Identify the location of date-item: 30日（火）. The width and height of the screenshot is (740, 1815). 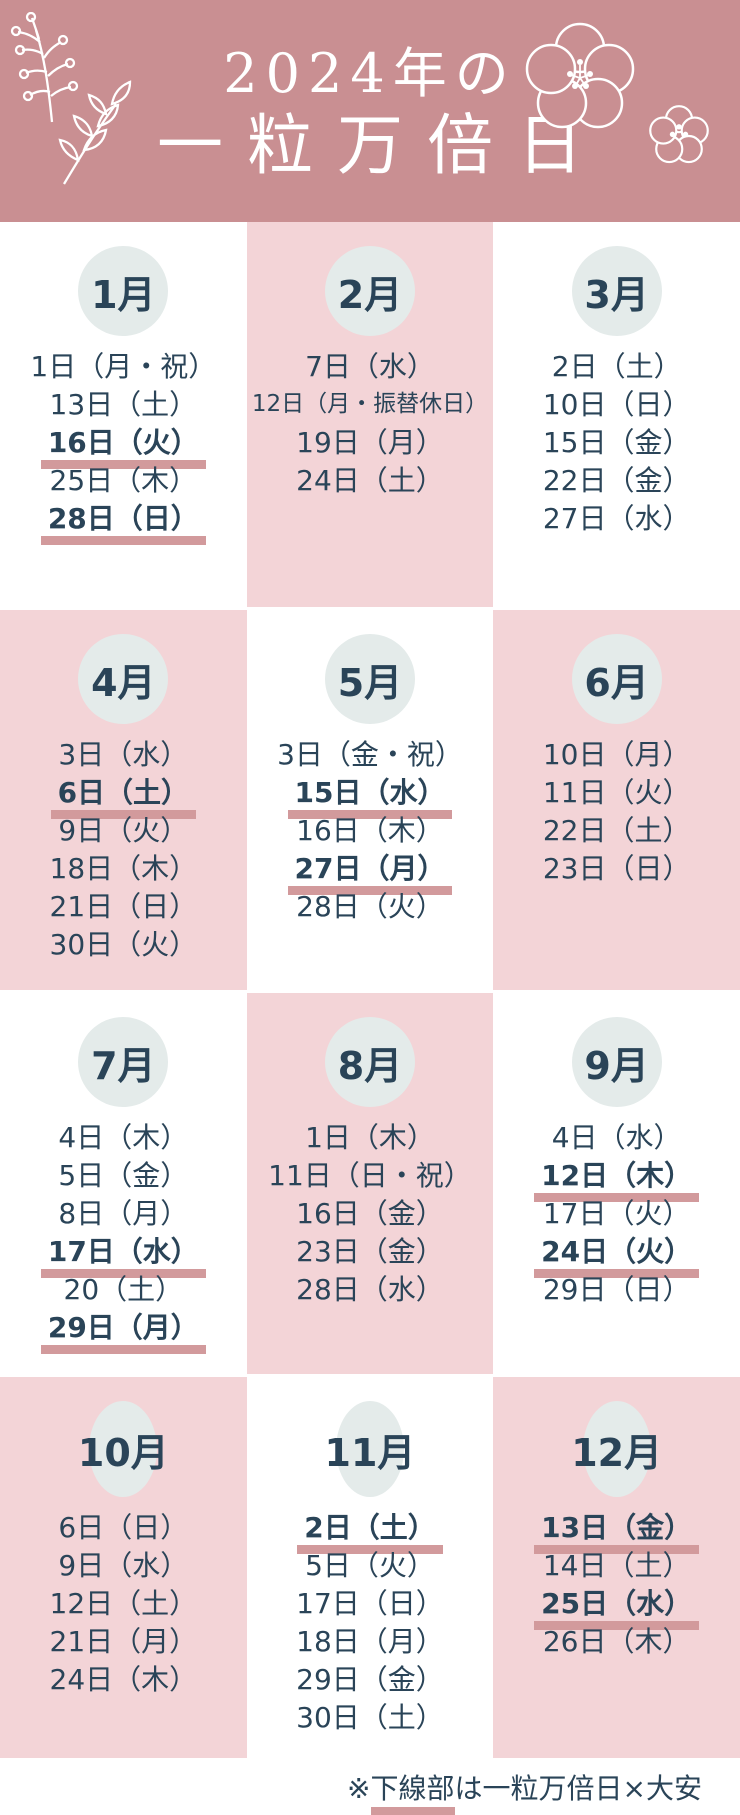
(124, 945).